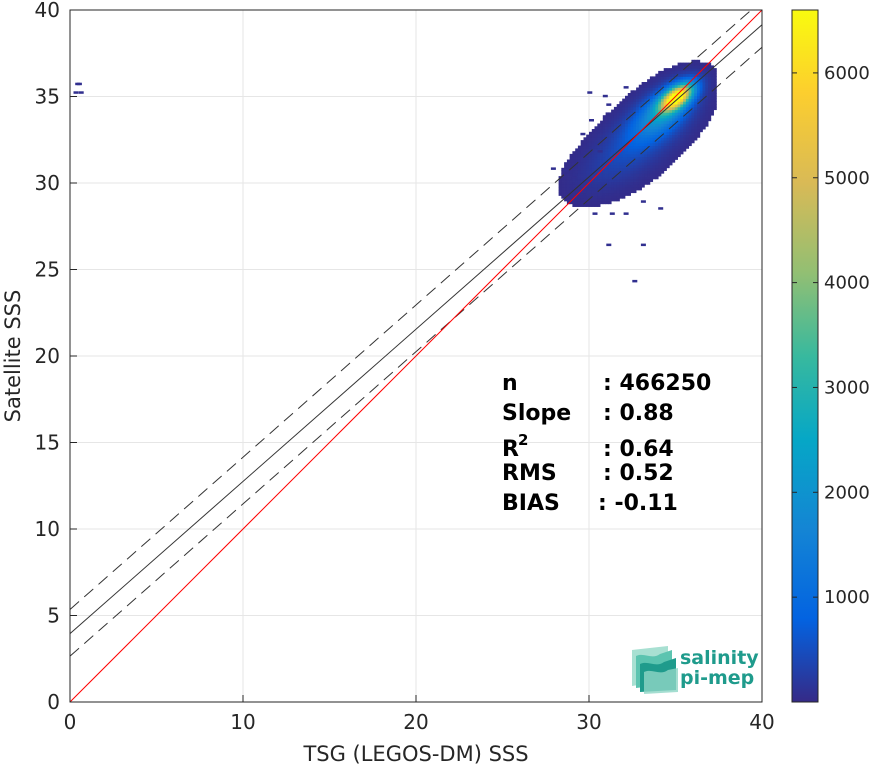  I want to click on heatmap-point, so click(581, 194).